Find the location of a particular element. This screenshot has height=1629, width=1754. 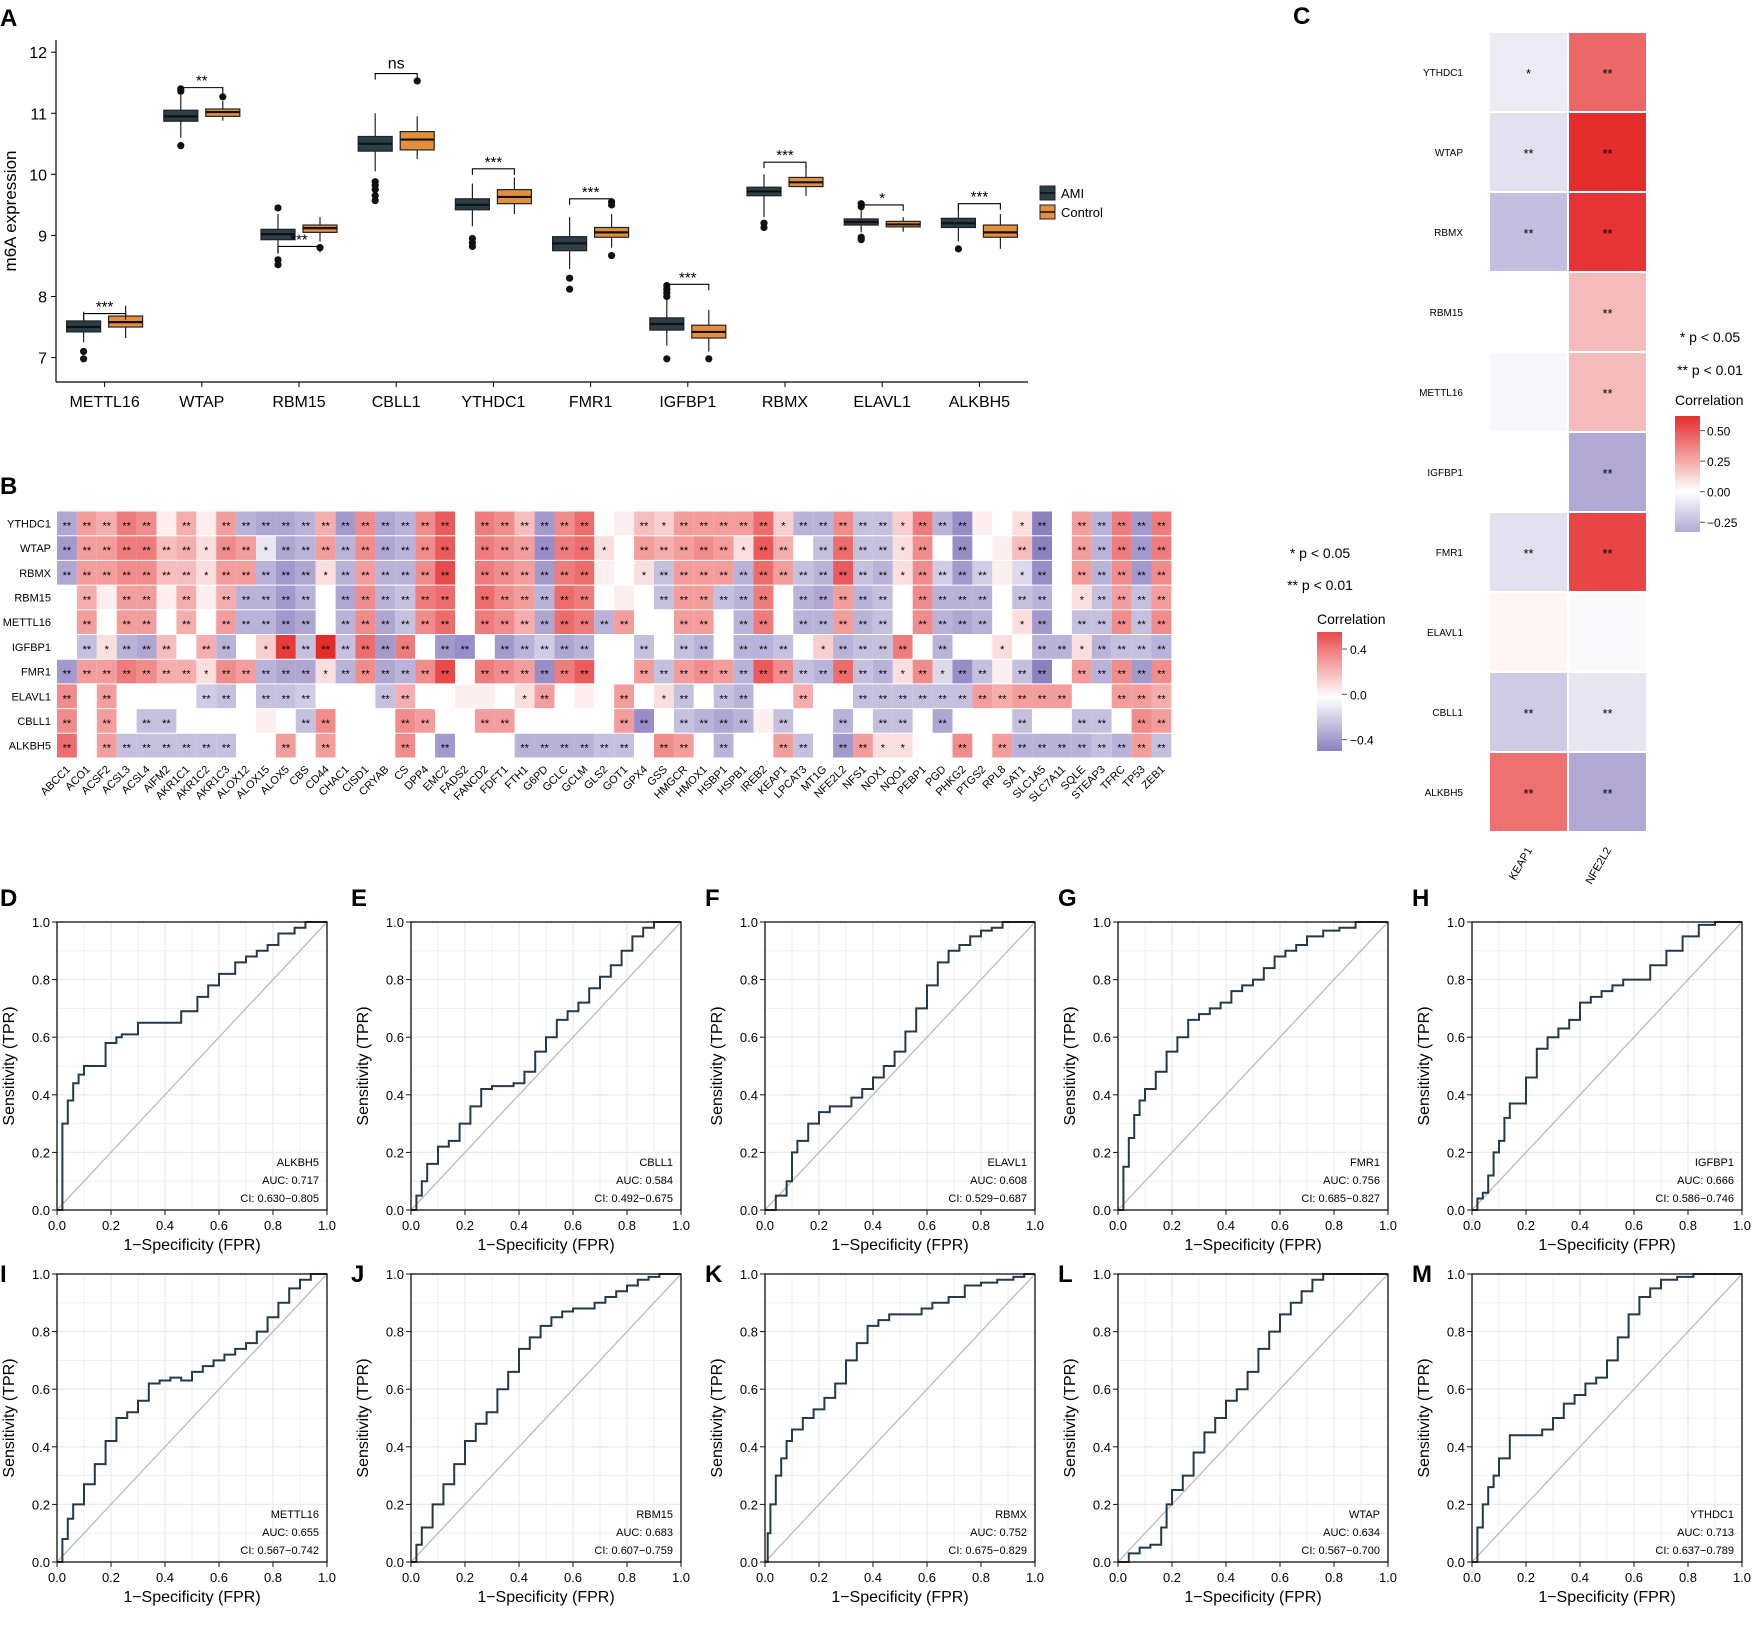

roc-gene-label: CBLL1 is located at coordinates (656, 1163).